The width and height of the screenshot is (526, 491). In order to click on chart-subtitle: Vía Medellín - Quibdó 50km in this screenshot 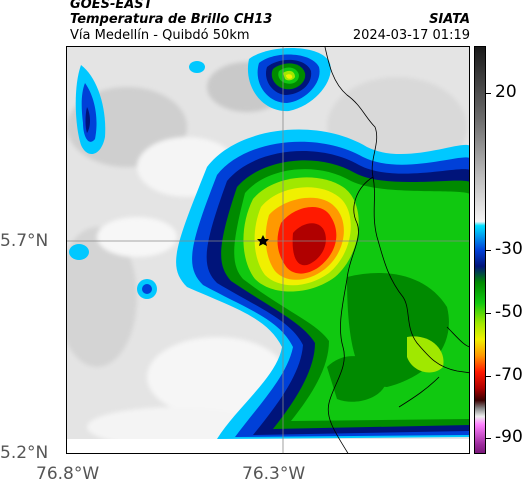, I will do `click(160, 35)`.